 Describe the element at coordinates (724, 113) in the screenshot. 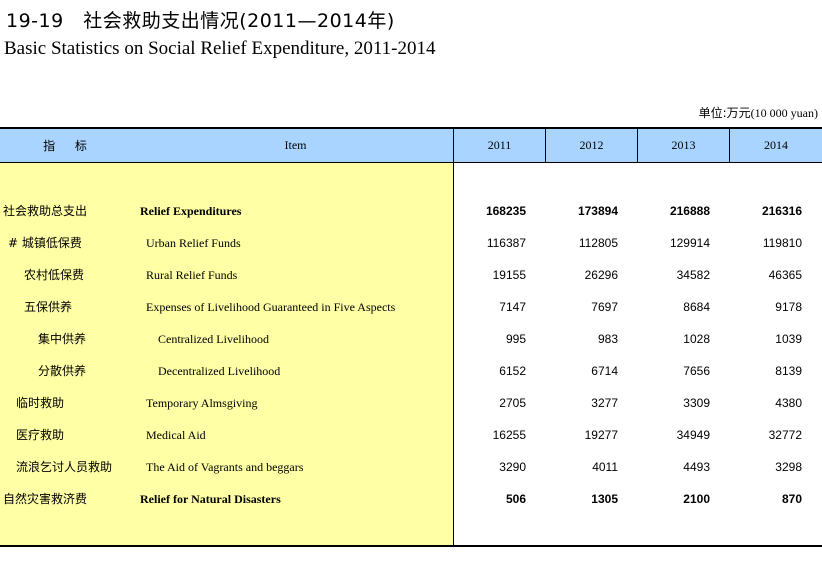

I see `unit-note-cn: 单位:万元` at that location.